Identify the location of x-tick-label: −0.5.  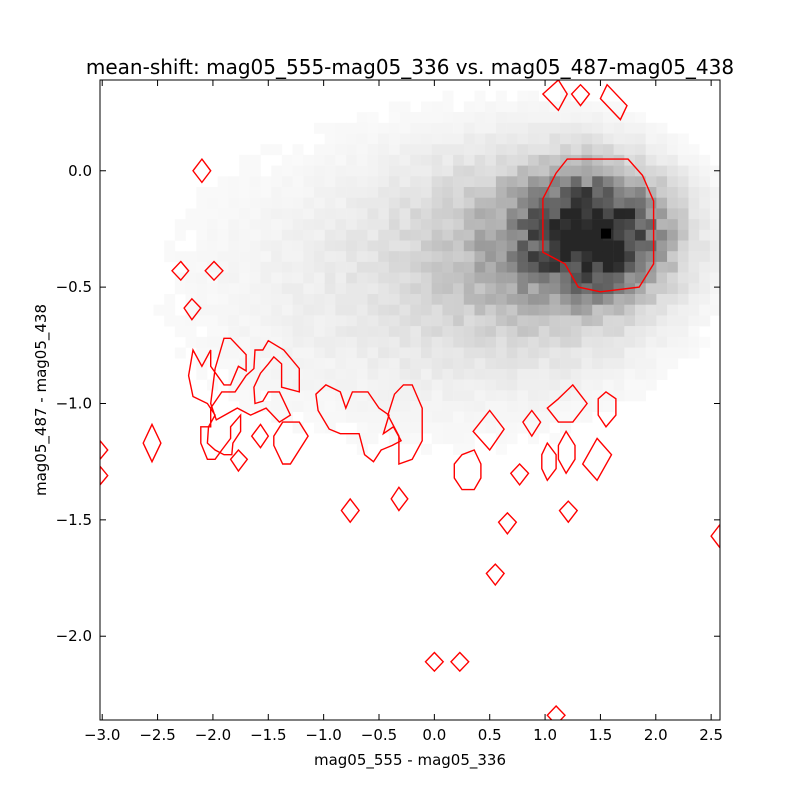
(379, 735).